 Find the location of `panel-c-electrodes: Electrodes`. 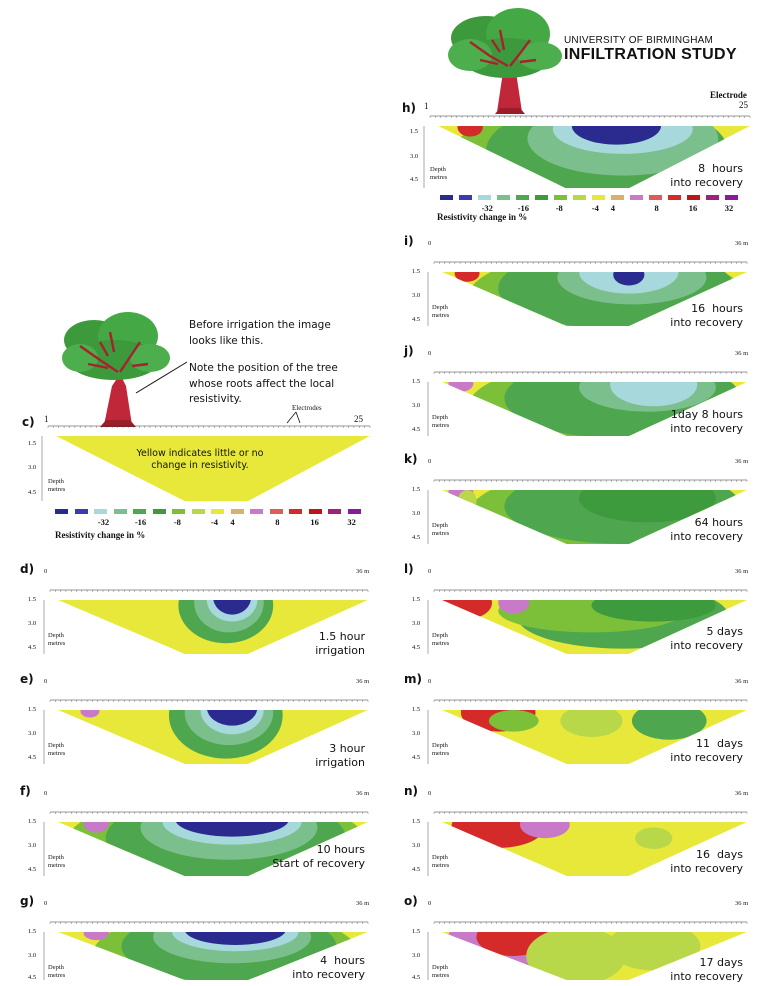

panel-c-electrodes: Electrodes is located at coordinates (307, 408).